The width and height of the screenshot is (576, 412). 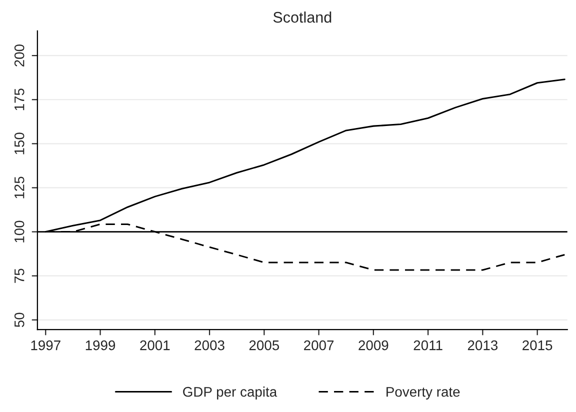 I want to click on x-tick-label: 1999, so click(x=101, y=345).